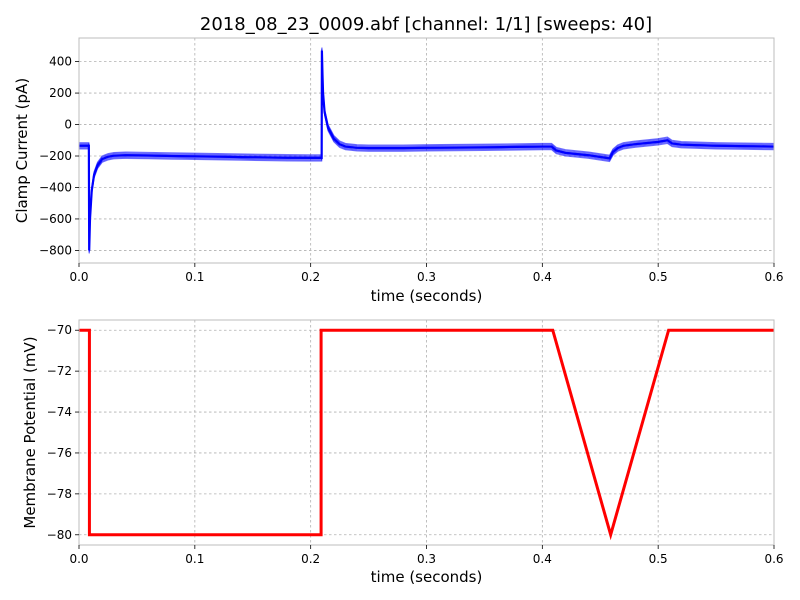 Image resolution: width=800 pixels, height=600 pixels. I want to click on potential-x-tick-label: 0.4, so click(542, 559).